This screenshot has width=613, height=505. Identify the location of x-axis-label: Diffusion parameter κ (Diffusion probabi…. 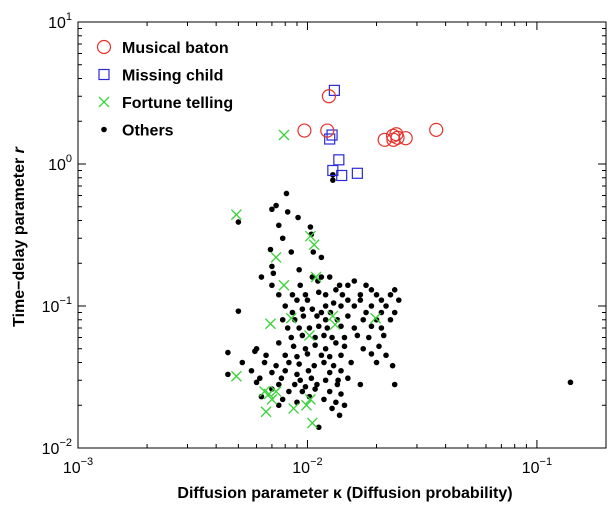
(344, 493).